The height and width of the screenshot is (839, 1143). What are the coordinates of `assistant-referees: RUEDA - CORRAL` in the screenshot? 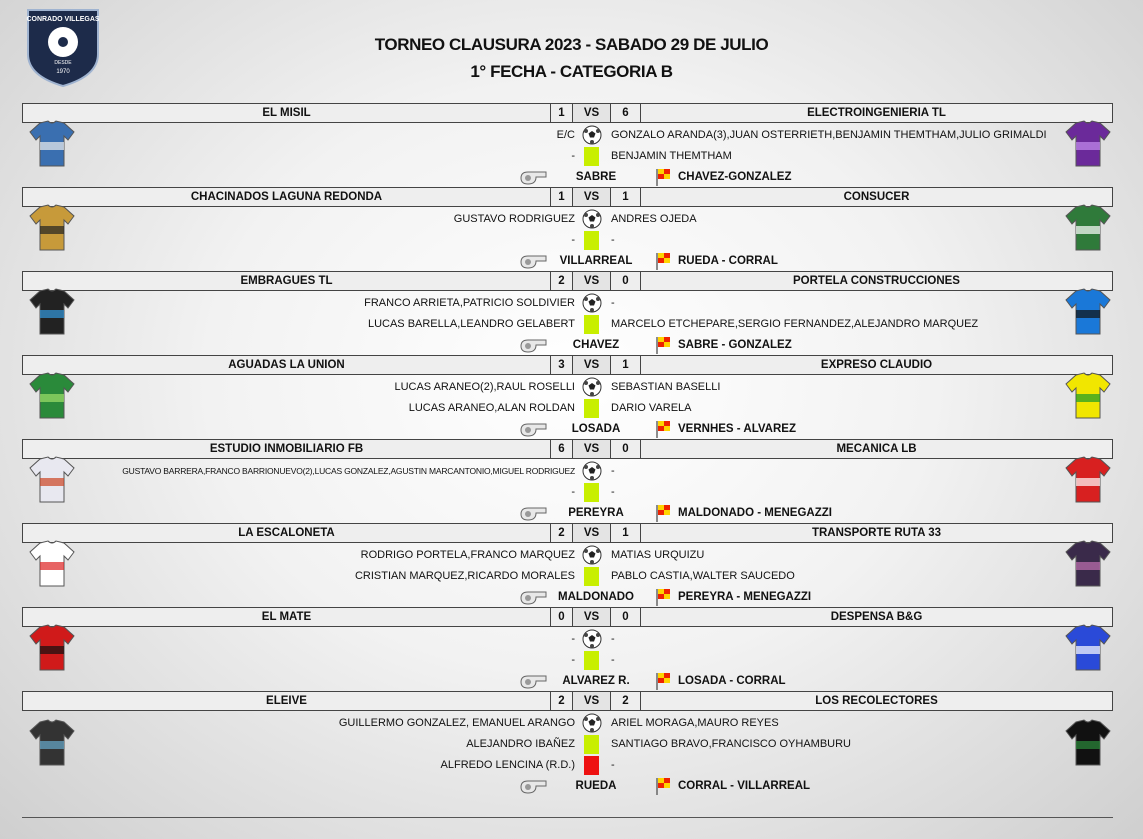 It's located at (728, 261).